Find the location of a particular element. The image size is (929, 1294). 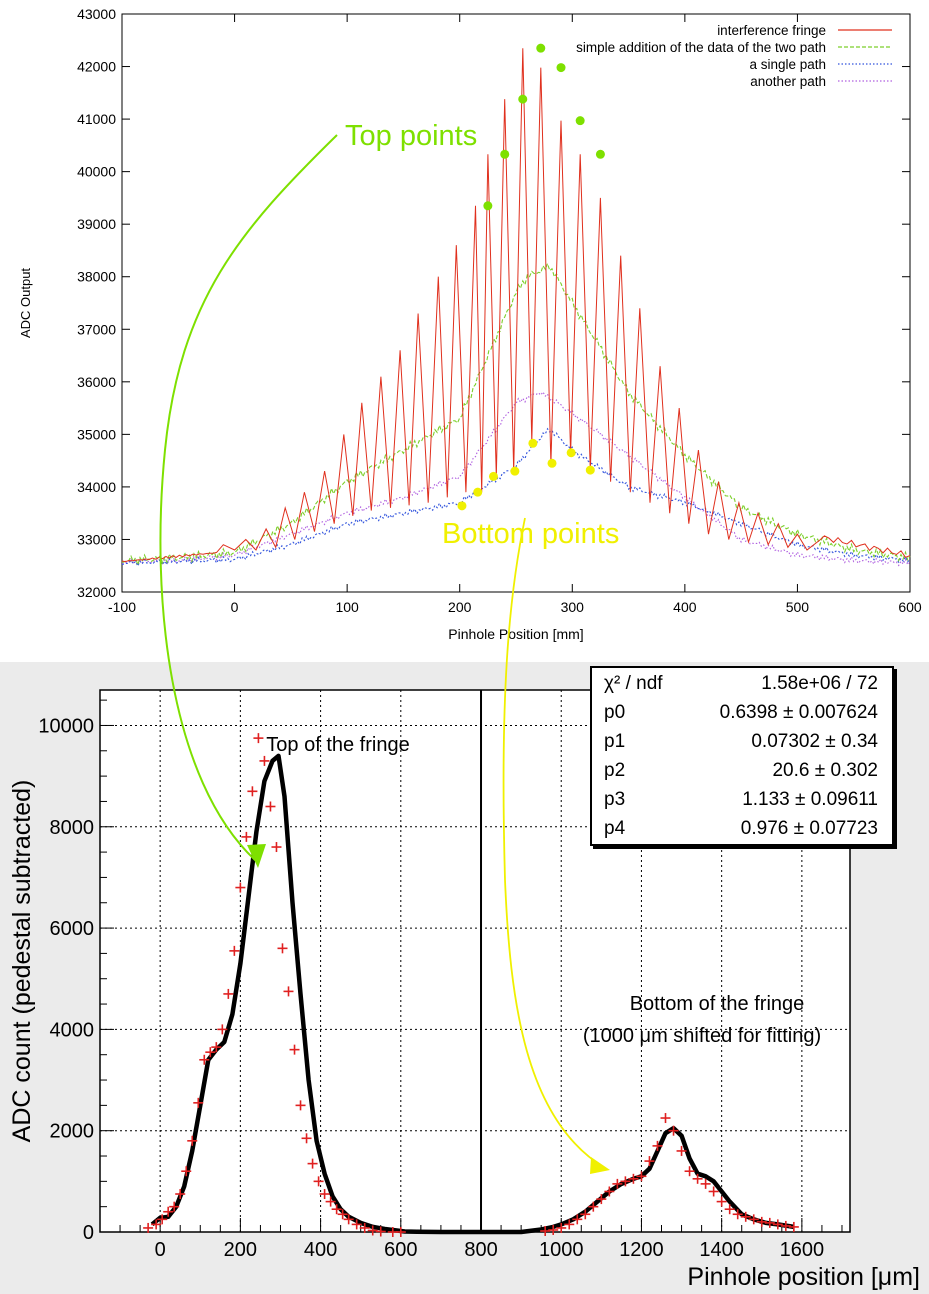

top-y-tick-label: 36000 is located at coordinates (96, 382).